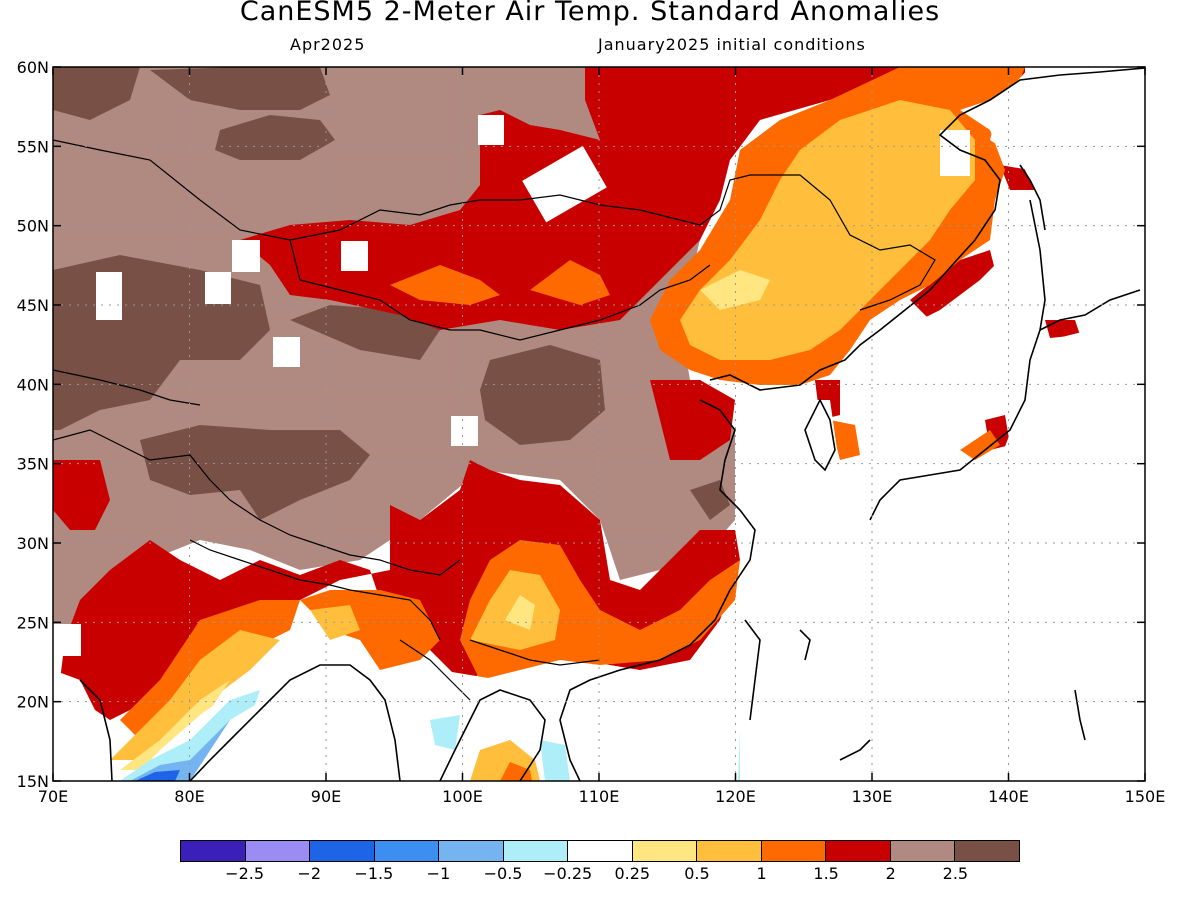 This screenshot has height=900, width=1200. I want to click on lat-tick-label: 20N, so click(33, 702).